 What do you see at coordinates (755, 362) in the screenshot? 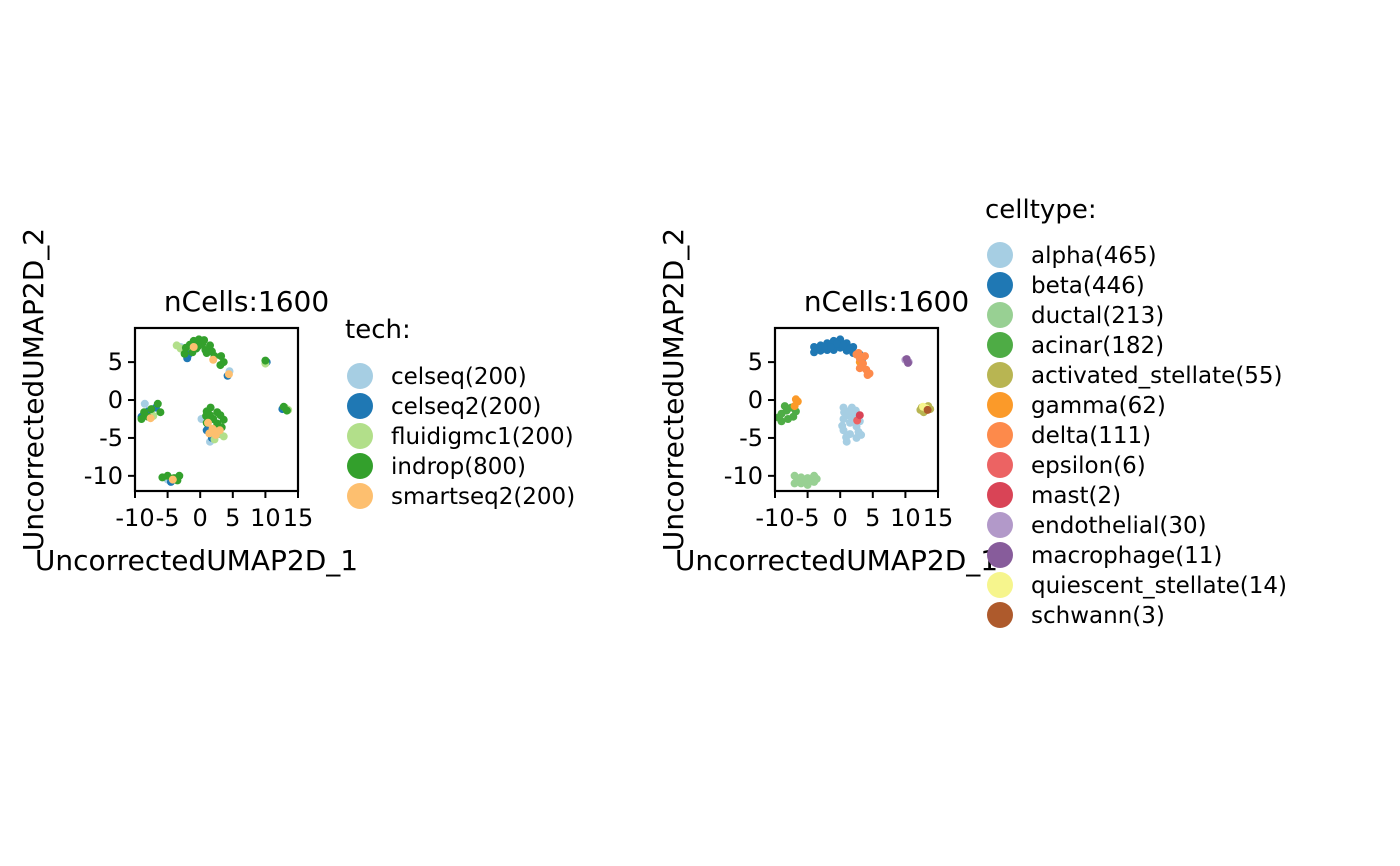
I see `y-tick-label: 5` at bounding box center [755, 362].